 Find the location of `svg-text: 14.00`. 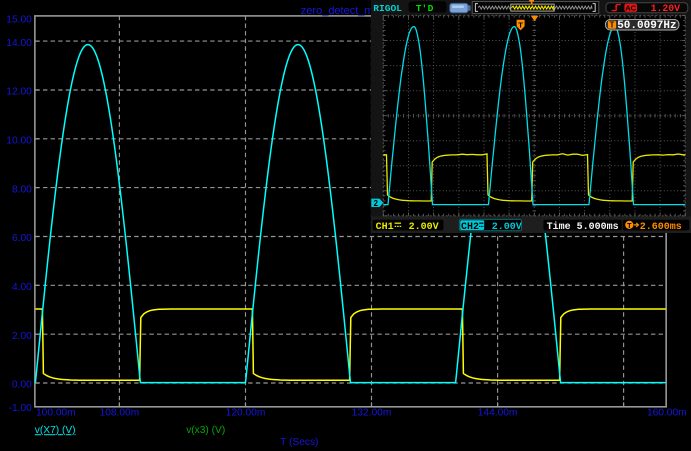

svg-text: 14.00 is located at coordinates (19, 43).